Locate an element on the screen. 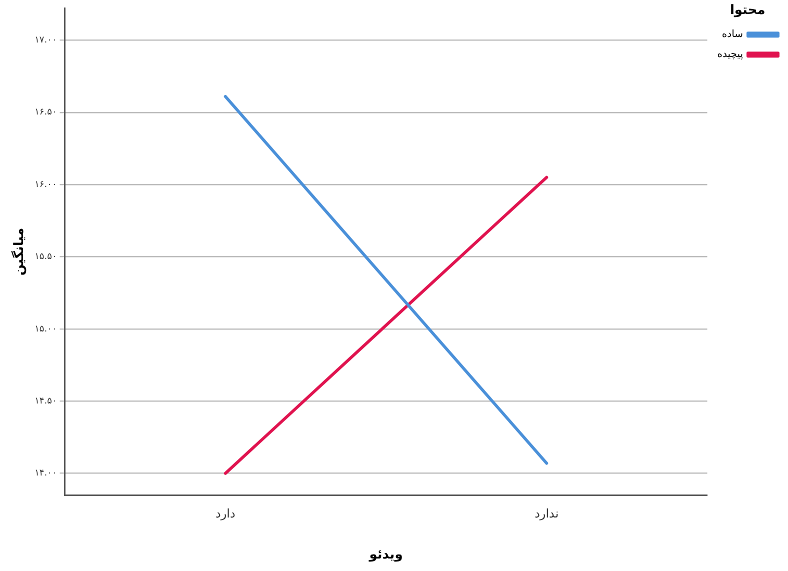 This screenshot has height=571, width=788. y-tick-label: ۱۴.۵۰ is located at coordinates (45, 401).